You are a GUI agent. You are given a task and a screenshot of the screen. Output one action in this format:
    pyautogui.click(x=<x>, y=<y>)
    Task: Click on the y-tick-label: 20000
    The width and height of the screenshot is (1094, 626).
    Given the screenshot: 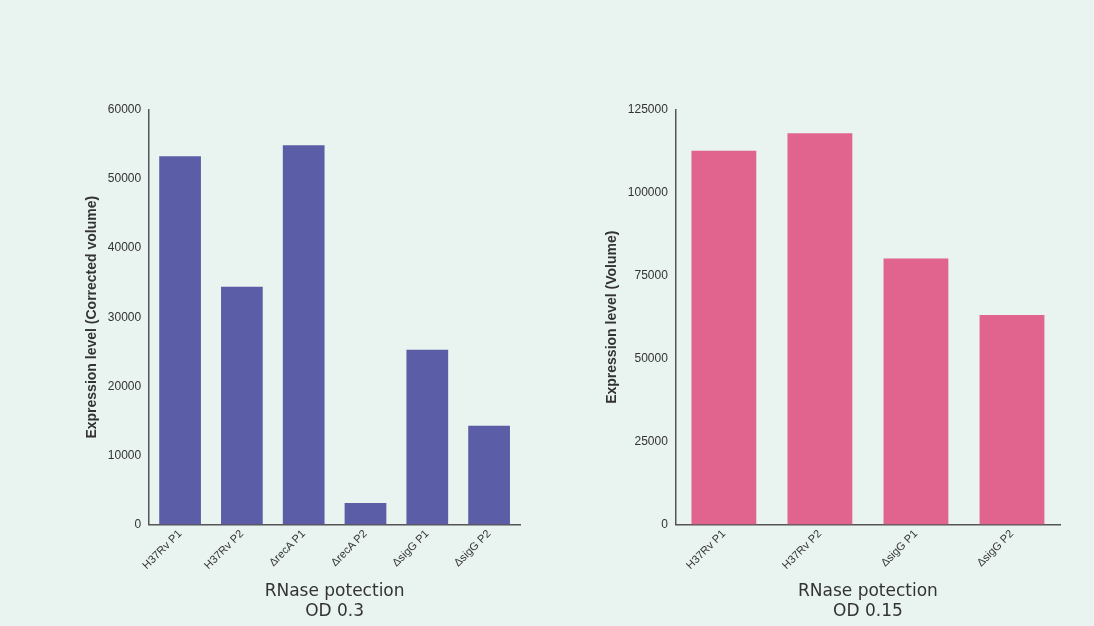 What is the action you would take?
    pyautogui.click(x=124, y=385)
    